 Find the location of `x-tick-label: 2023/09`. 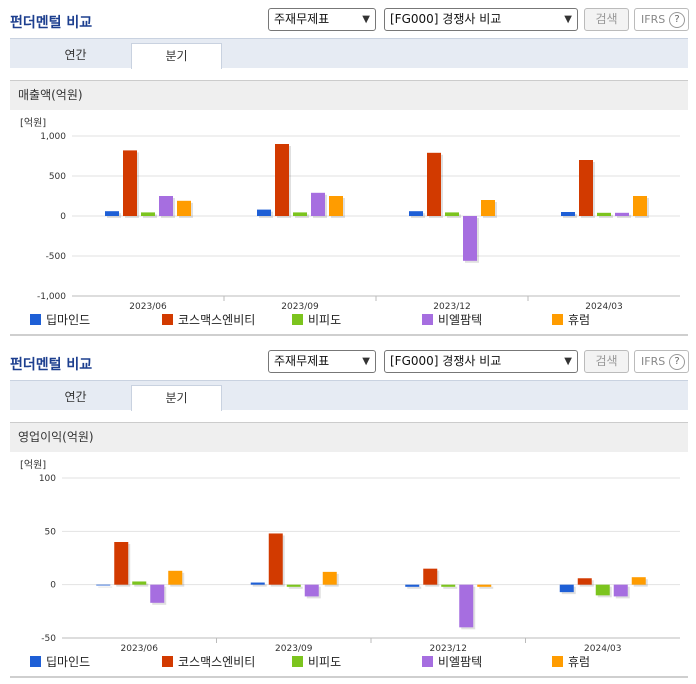

x-tick-label: 2023/09 is located at coordinates (300, 306).